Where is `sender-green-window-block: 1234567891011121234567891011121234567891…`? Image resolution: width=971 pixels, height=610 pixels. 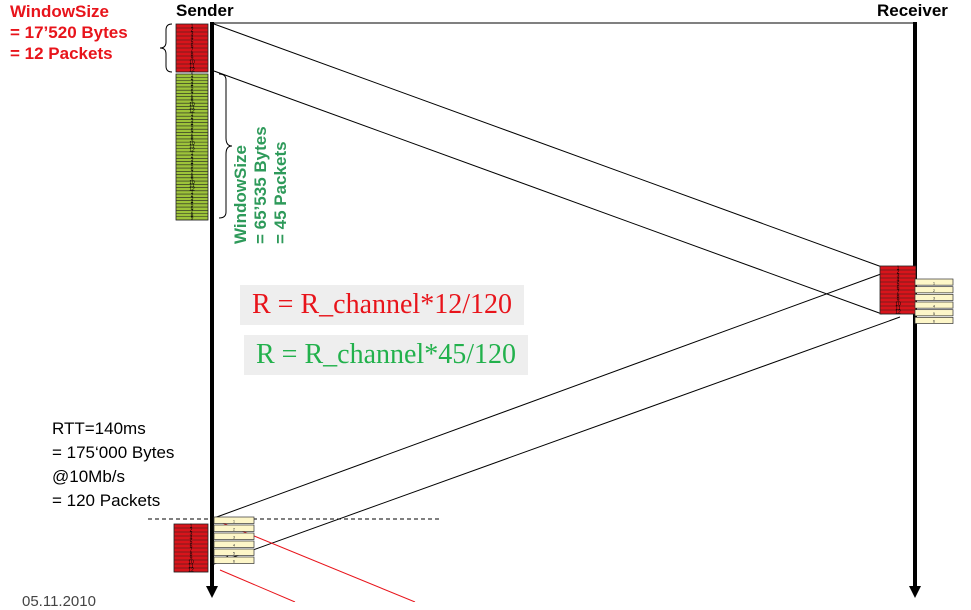
sender-green-window-block: 1234567891011121234567891011121234567891… is located at coordinates (192, 147).